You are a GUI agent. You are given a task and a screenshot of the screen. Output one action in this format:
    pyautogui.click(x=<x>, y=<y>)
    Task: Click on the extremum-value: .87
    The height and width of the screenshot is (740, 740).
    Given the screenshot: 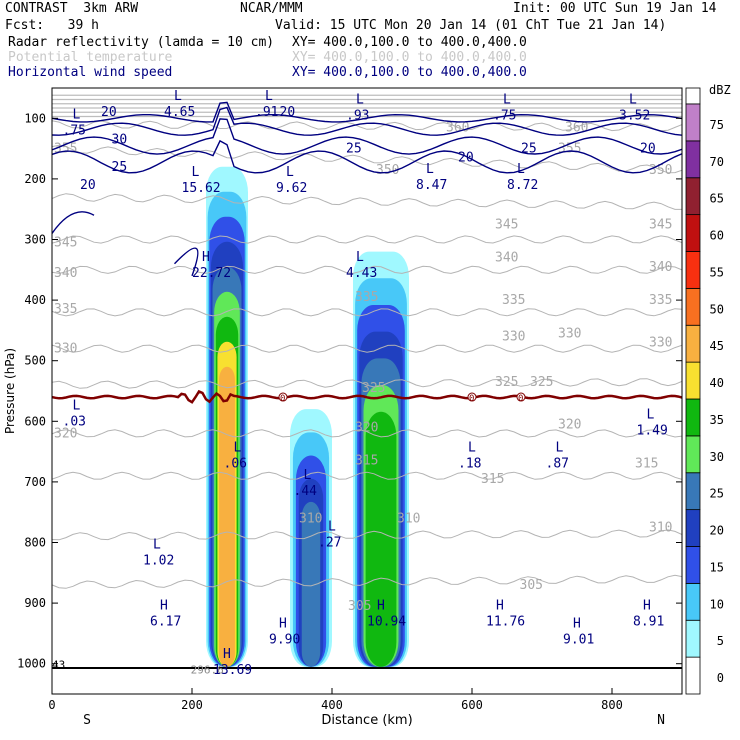 What is the action you would take?
    pyautogui.click(x=557, y=464)
    